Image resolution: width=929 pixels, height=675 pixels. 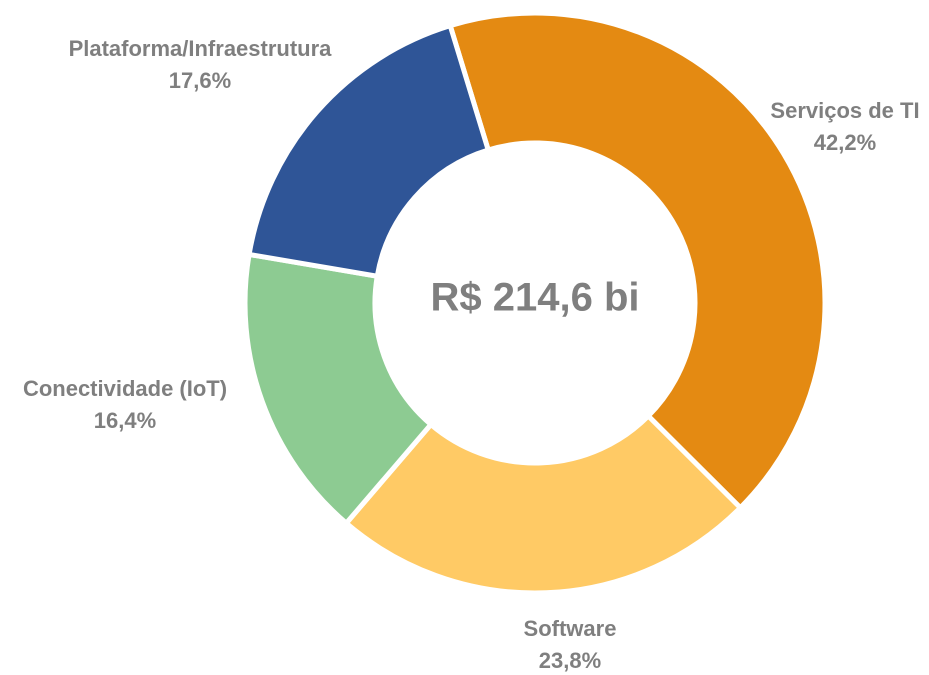 What do you see at coordinates (570, 660) in the screenshot?
I see `slice-value-label: 23,8%` at bounding box center [570, 660].